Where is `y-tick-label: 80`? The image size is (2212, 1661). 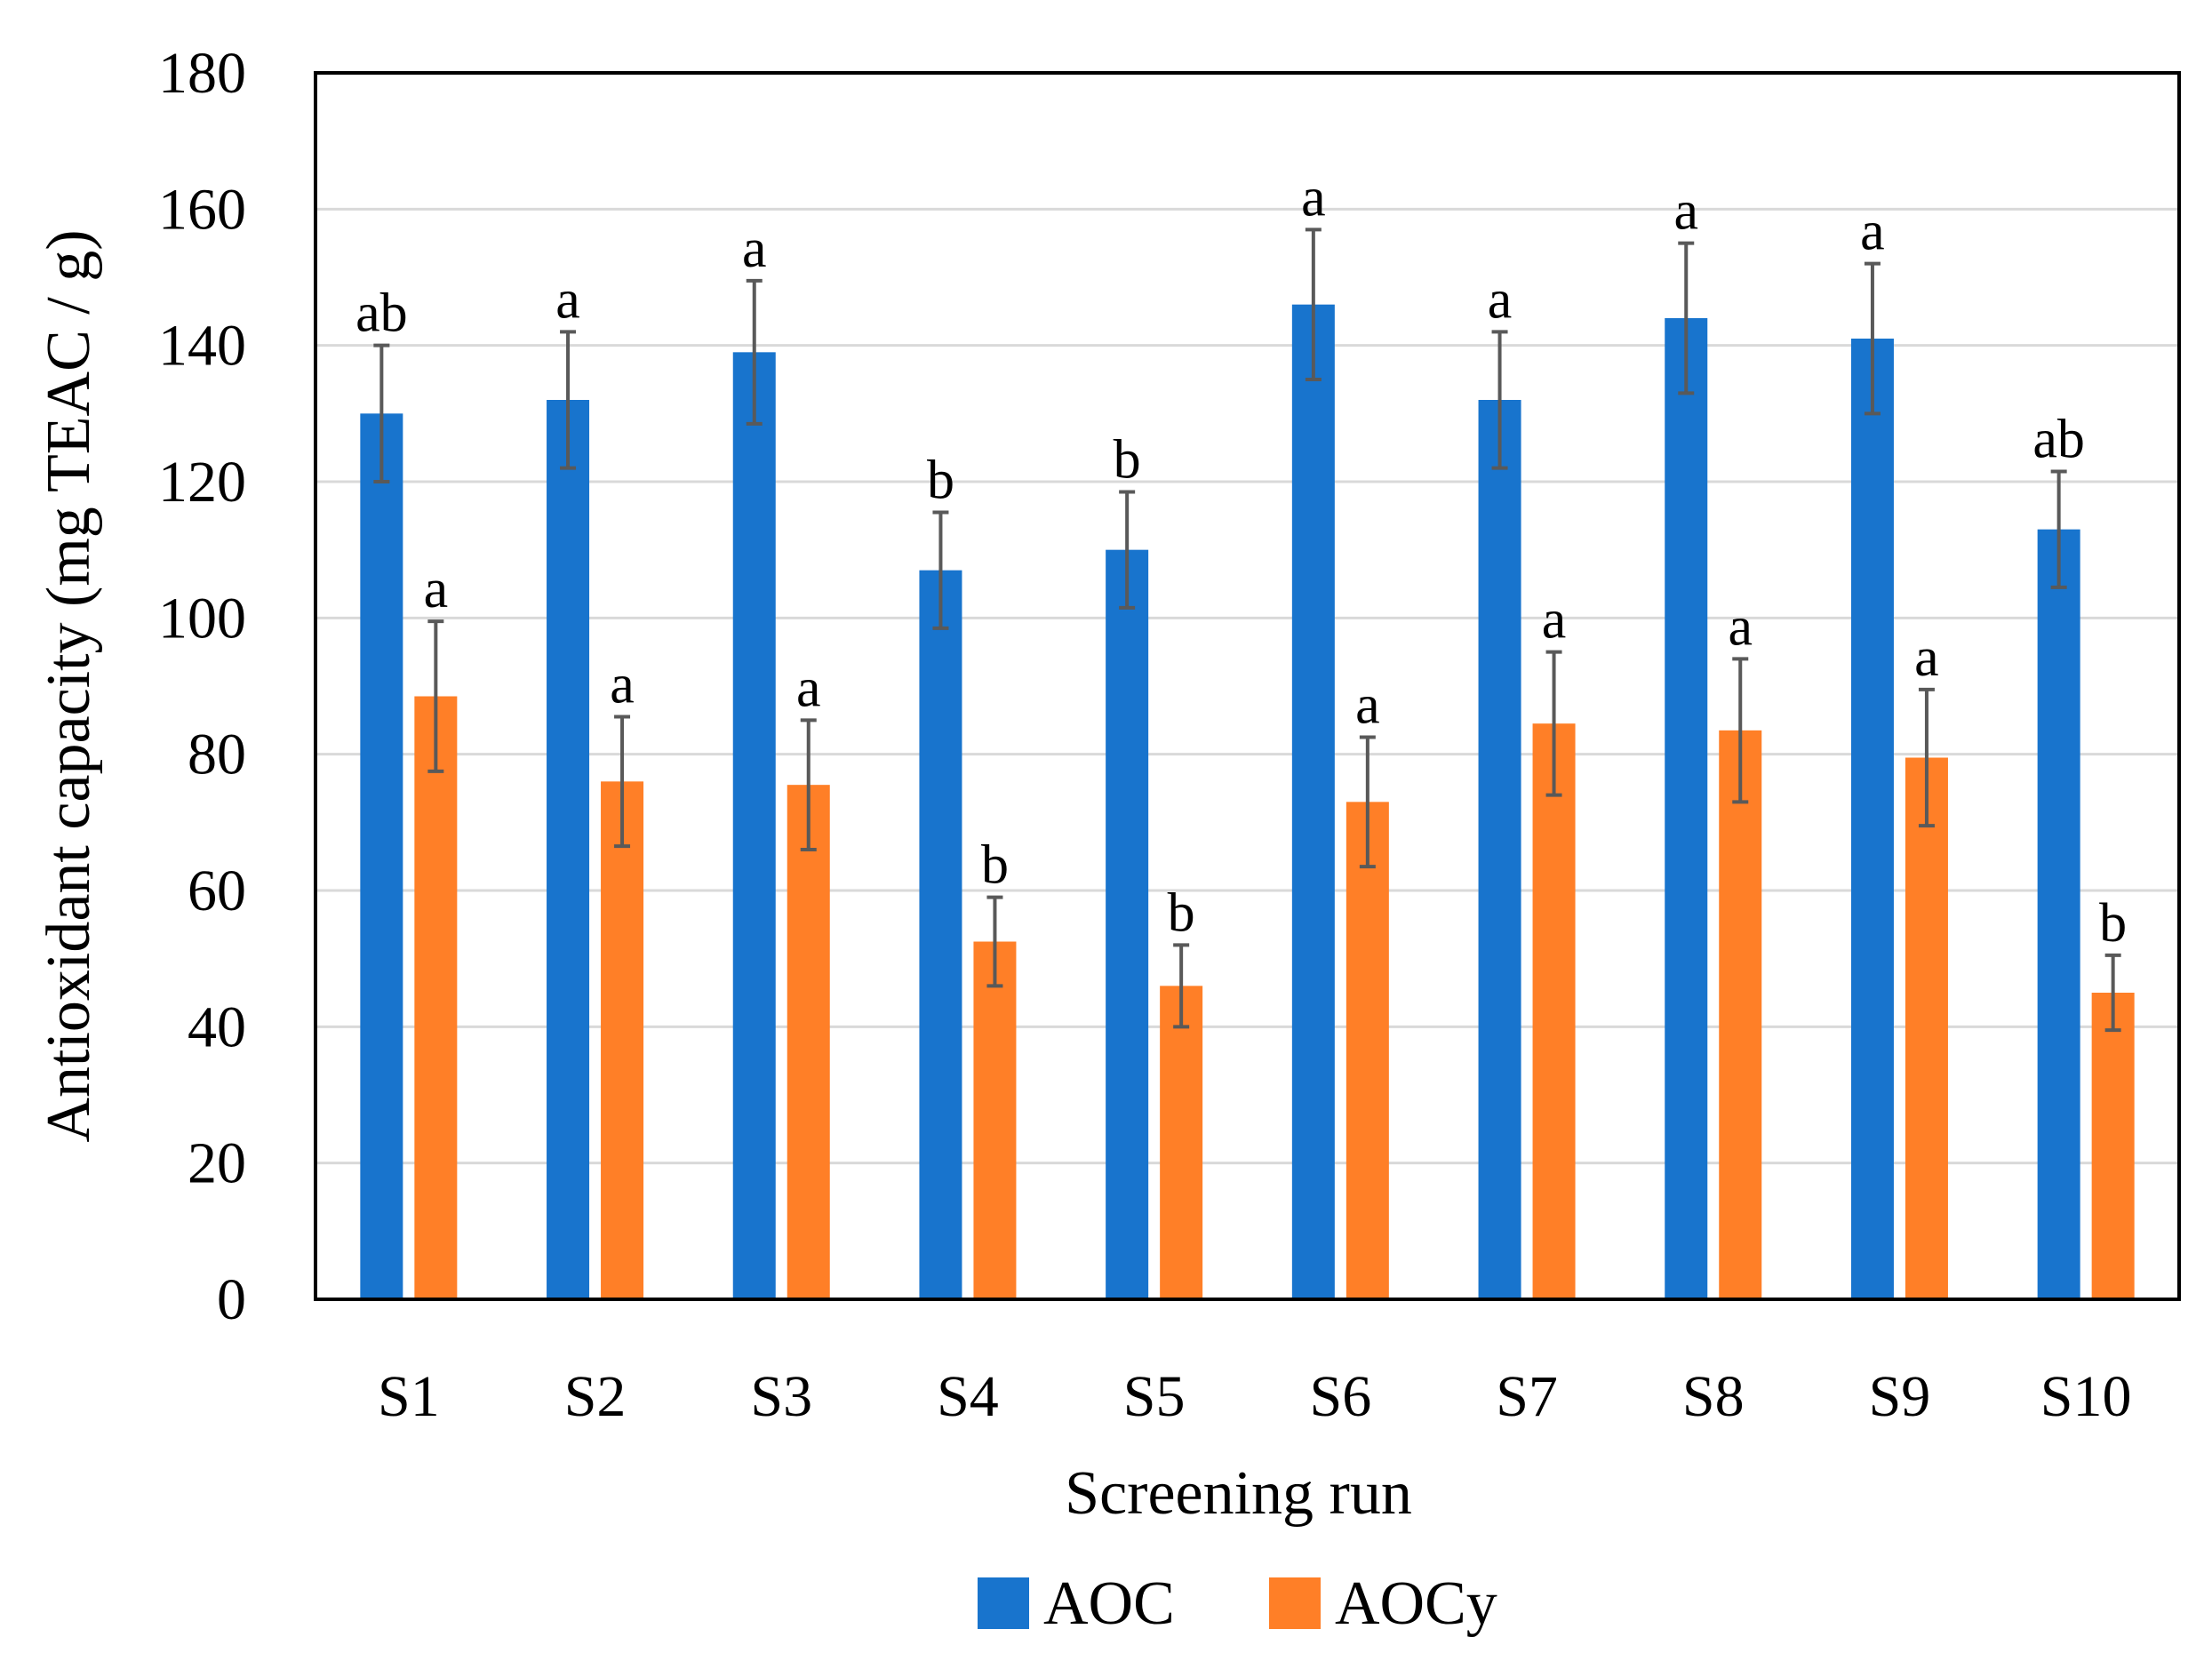
y-tick-label: 80 is located at coordinates (217, 755).